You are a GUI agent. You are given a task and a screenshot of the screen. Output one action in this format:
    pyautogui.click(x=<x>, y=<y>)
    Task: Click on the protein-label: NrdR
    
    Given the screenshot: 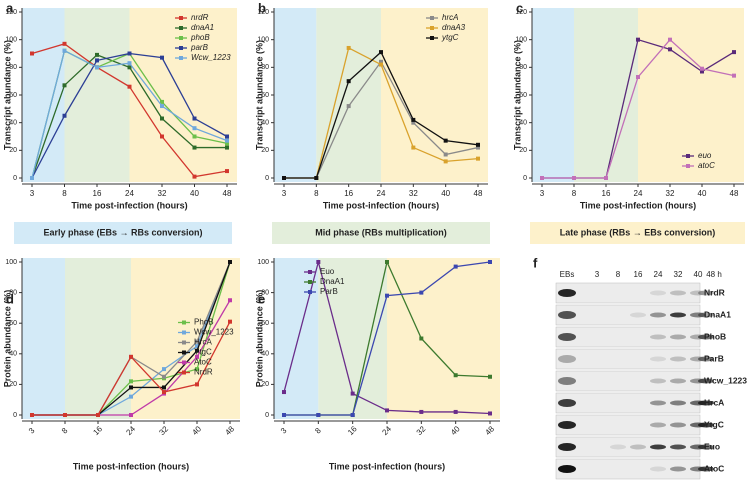 What is the action you would take?
    pyautogui.click(x=714, y=292)
    